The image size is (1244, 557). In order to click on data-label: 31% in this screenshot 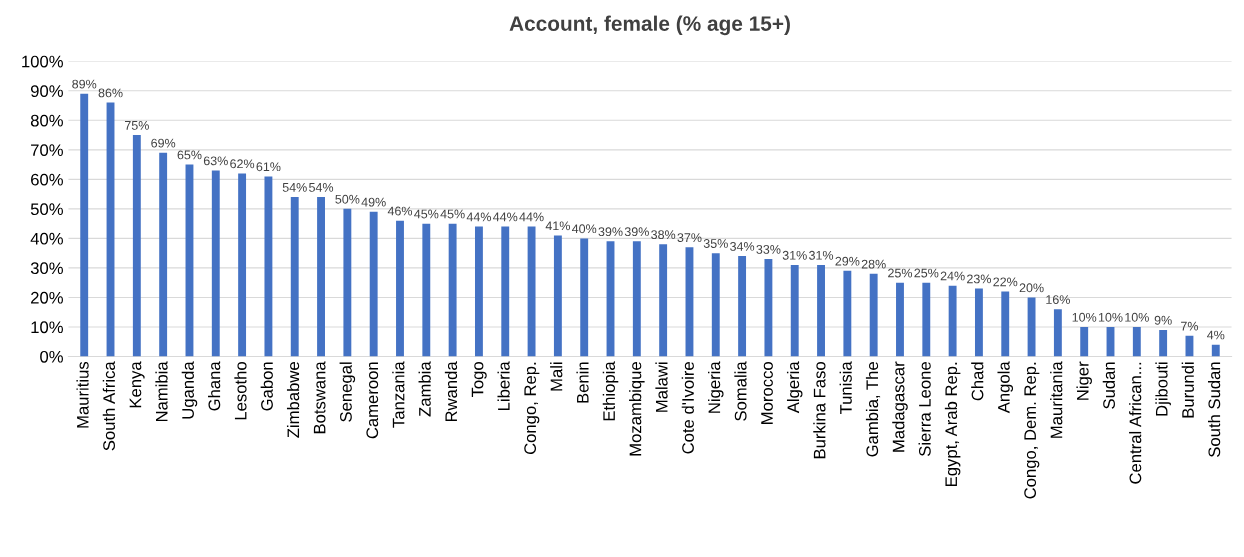, I will do `click(794, 255)`.